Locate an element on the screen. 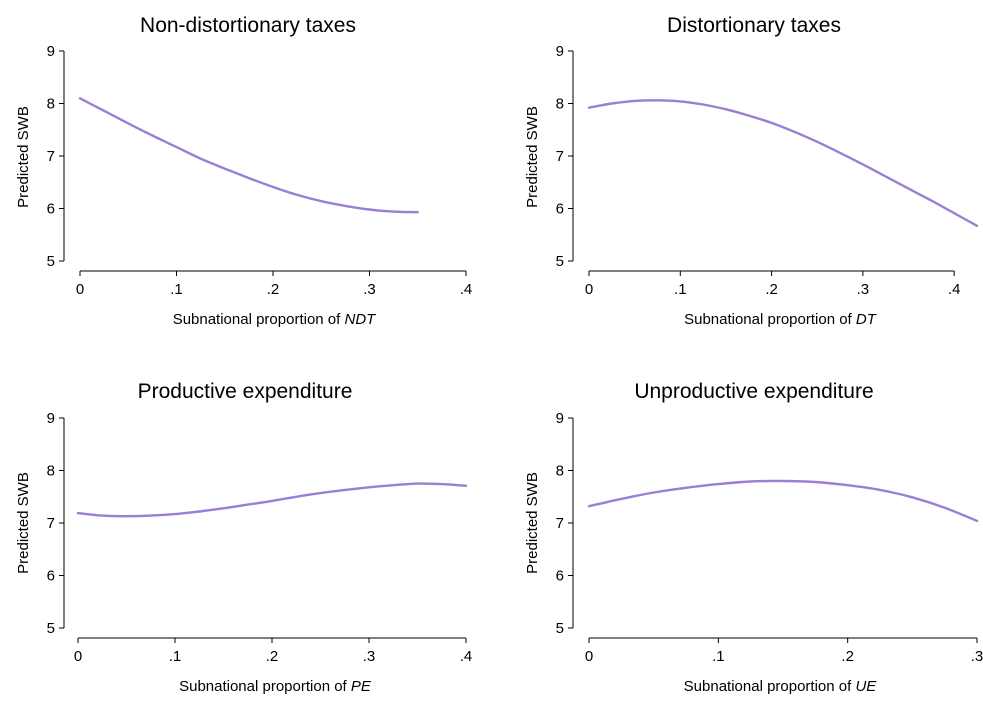  x-axis-label: Subnational proportion of DT is located at coordinates (781, 319).